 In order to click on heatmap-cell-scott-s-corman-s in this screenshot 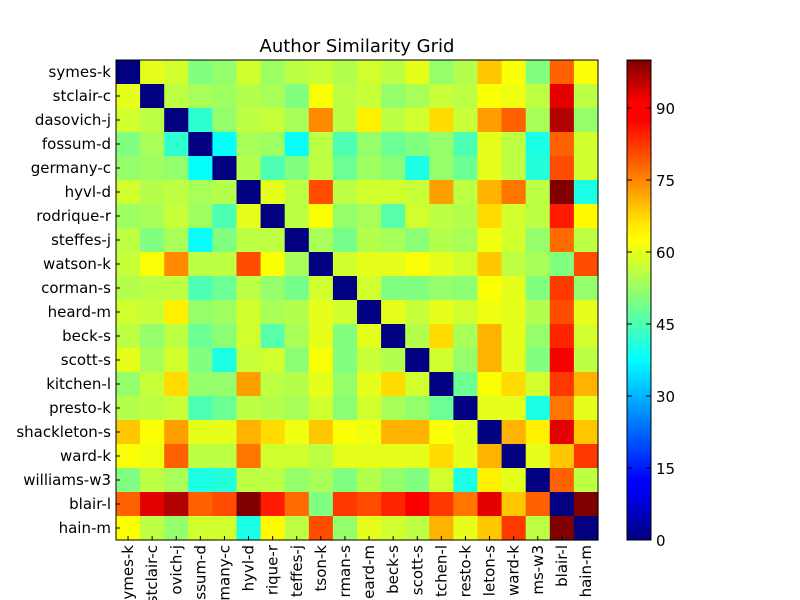, I will do `click(345, 360)`.